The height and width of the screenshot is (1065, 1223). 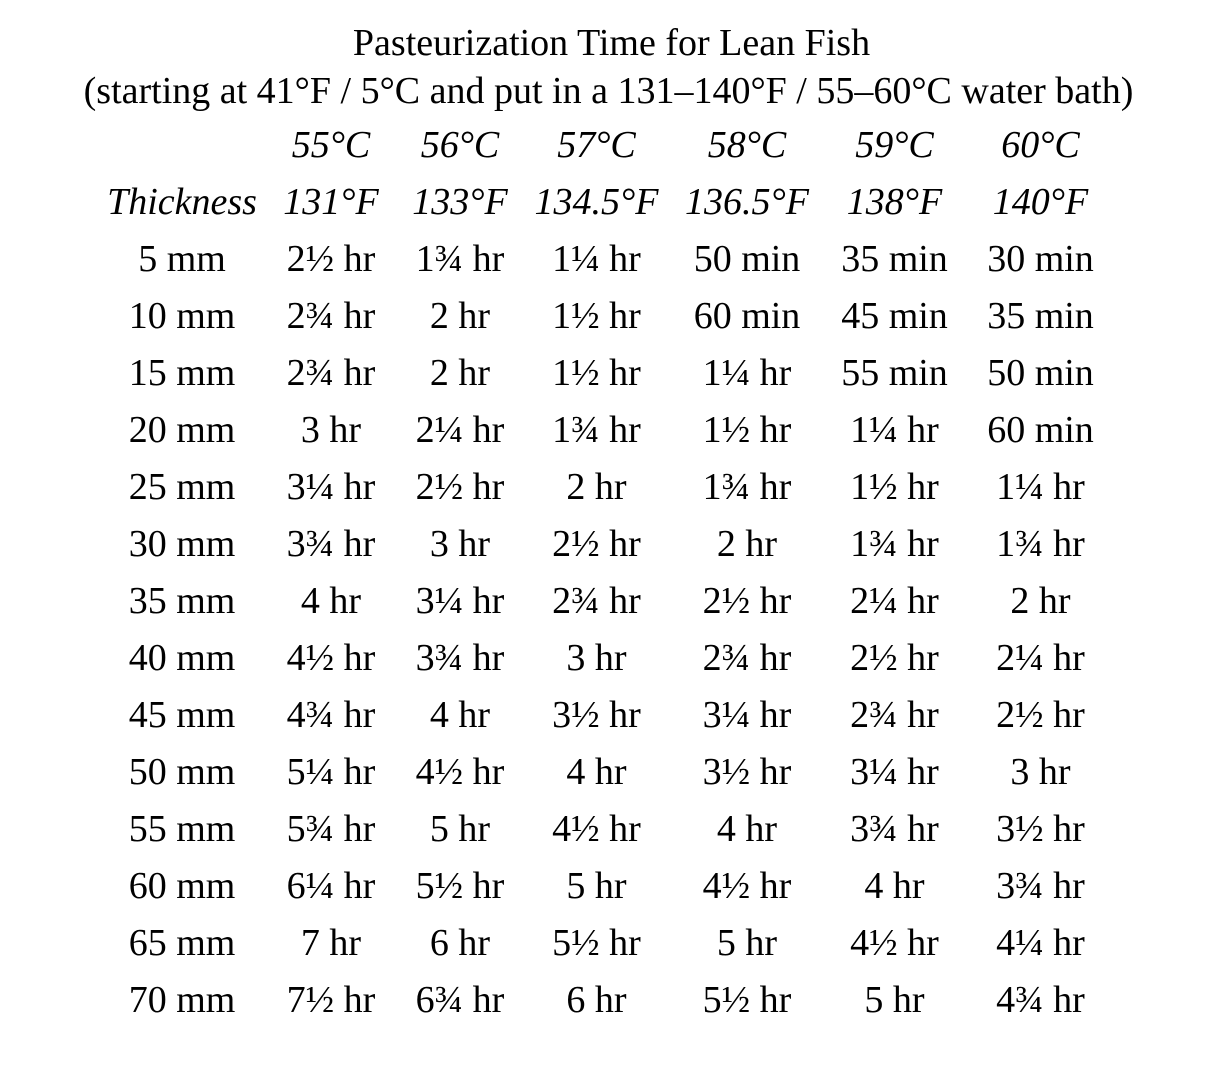 I want to click on table-row: 65 mm 7 hr 6 hr 5½ hr 5 hr 4½ hr 4¼ hr, so click(x=607, y=943).